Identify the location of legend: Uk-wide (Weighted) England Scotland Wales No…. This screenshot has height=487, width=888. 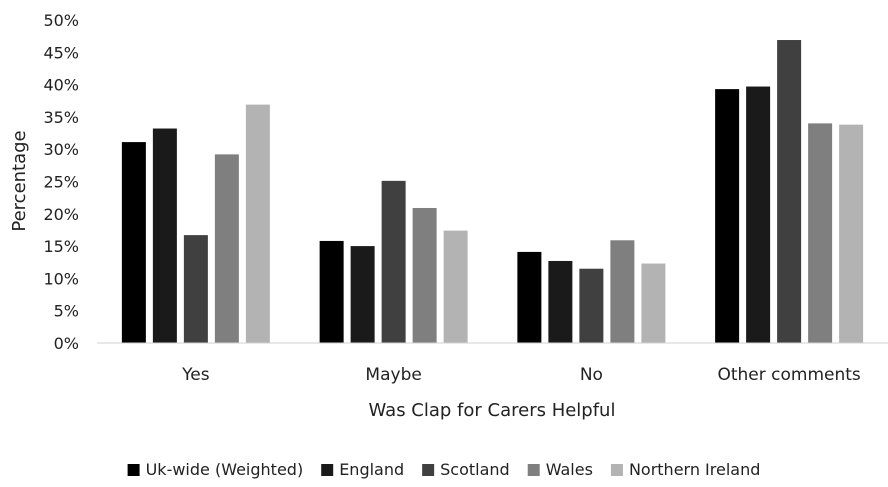
(443, 469).